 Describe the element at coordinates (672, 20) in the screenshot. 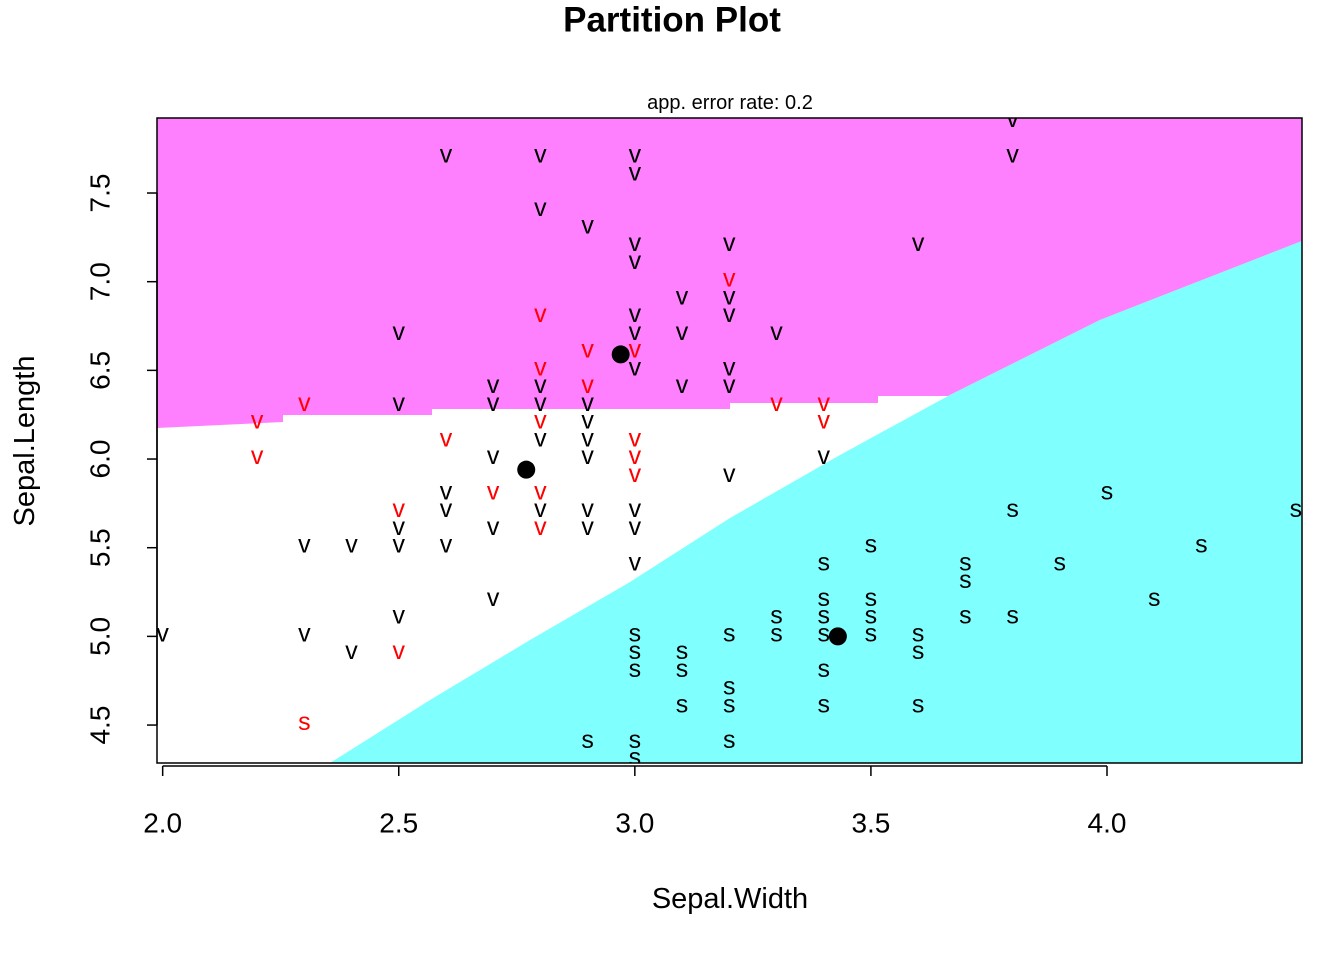

I see `chart-title: Partition Plot` at that location.